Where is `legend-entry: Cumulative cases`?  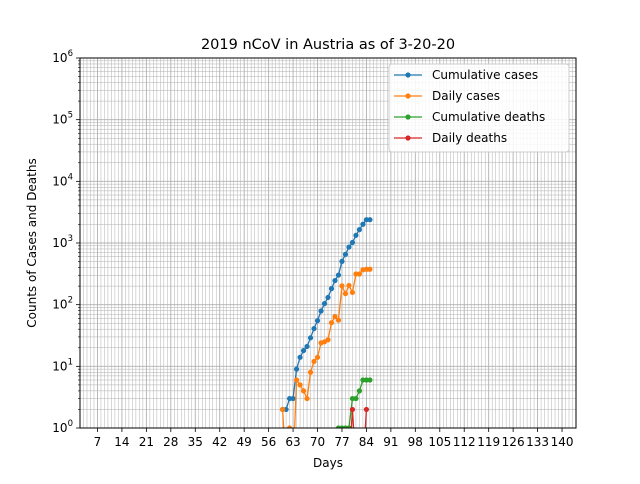
legend-entry: Cumulative cases is located at coordinates (466, 75).